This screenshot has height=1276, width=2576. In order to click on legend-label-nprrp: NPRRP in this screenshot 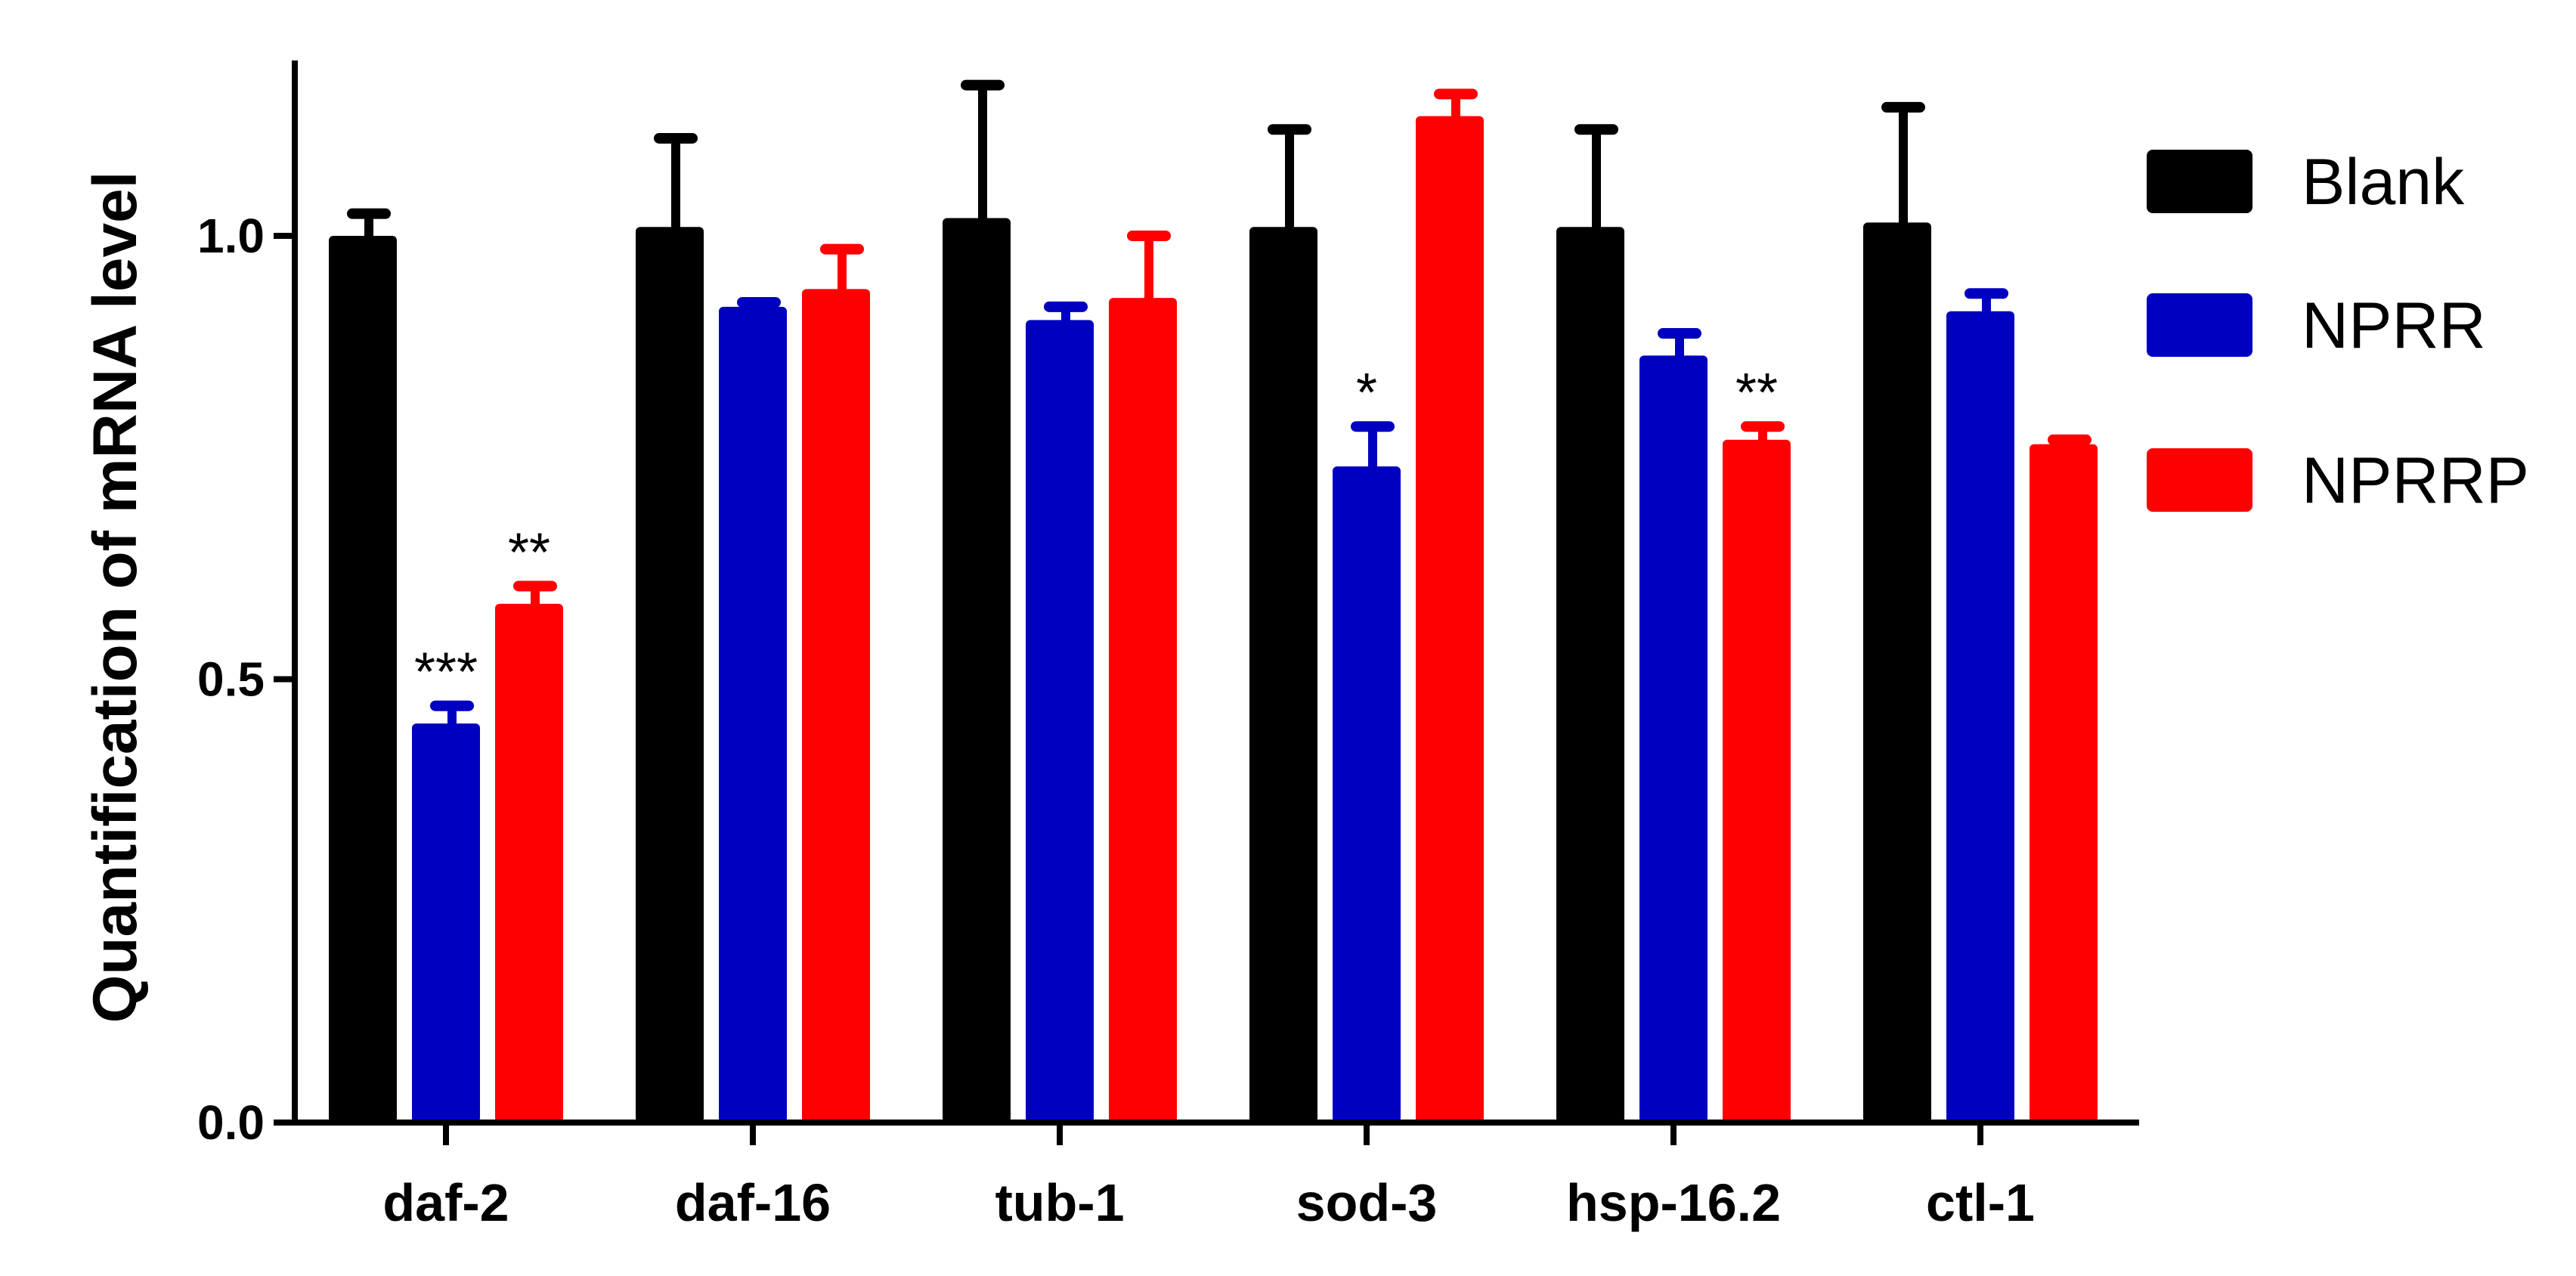, I will do `click(2415, 480)`.